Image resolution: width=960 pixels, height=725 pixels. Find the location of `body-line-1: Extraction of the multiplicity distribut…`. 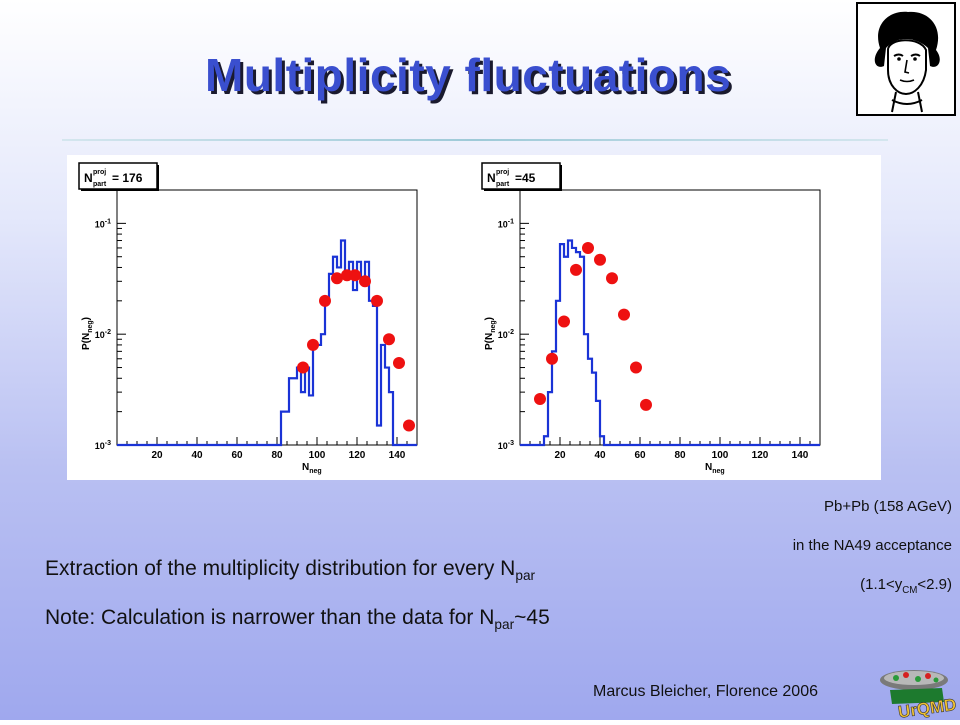

body-line-1: Extraction of the multiplicity distribut… is located at coordinates (290, 570).